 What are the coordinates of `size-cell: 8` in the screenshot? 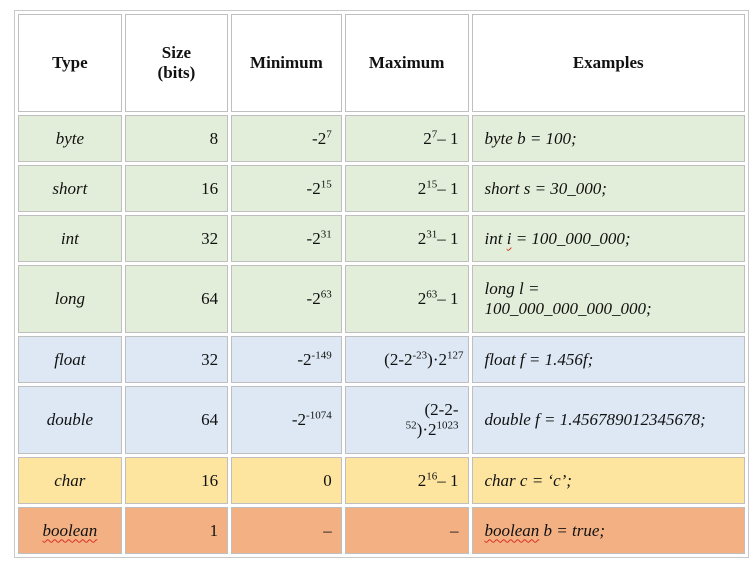 It's located at (176, 138).